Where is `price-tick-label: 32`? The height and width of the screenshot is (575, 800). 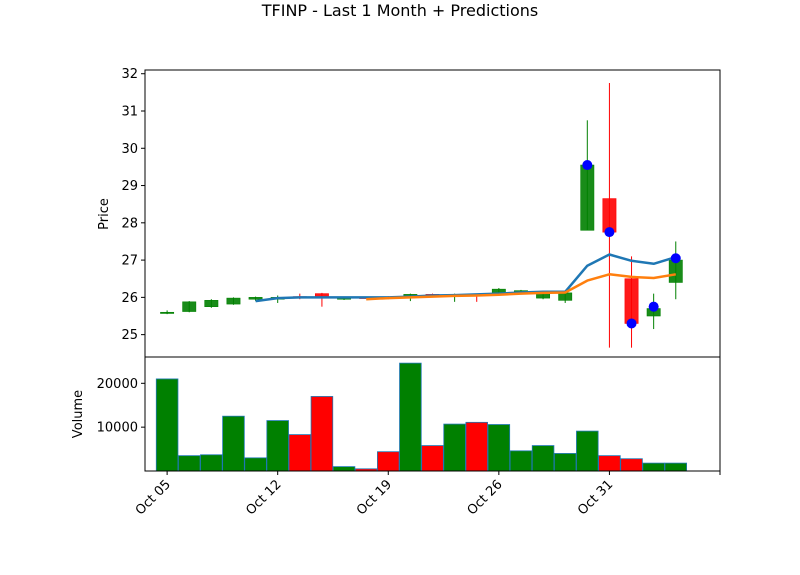 price-tick-label: 32 is located at coordinates (129, 74).